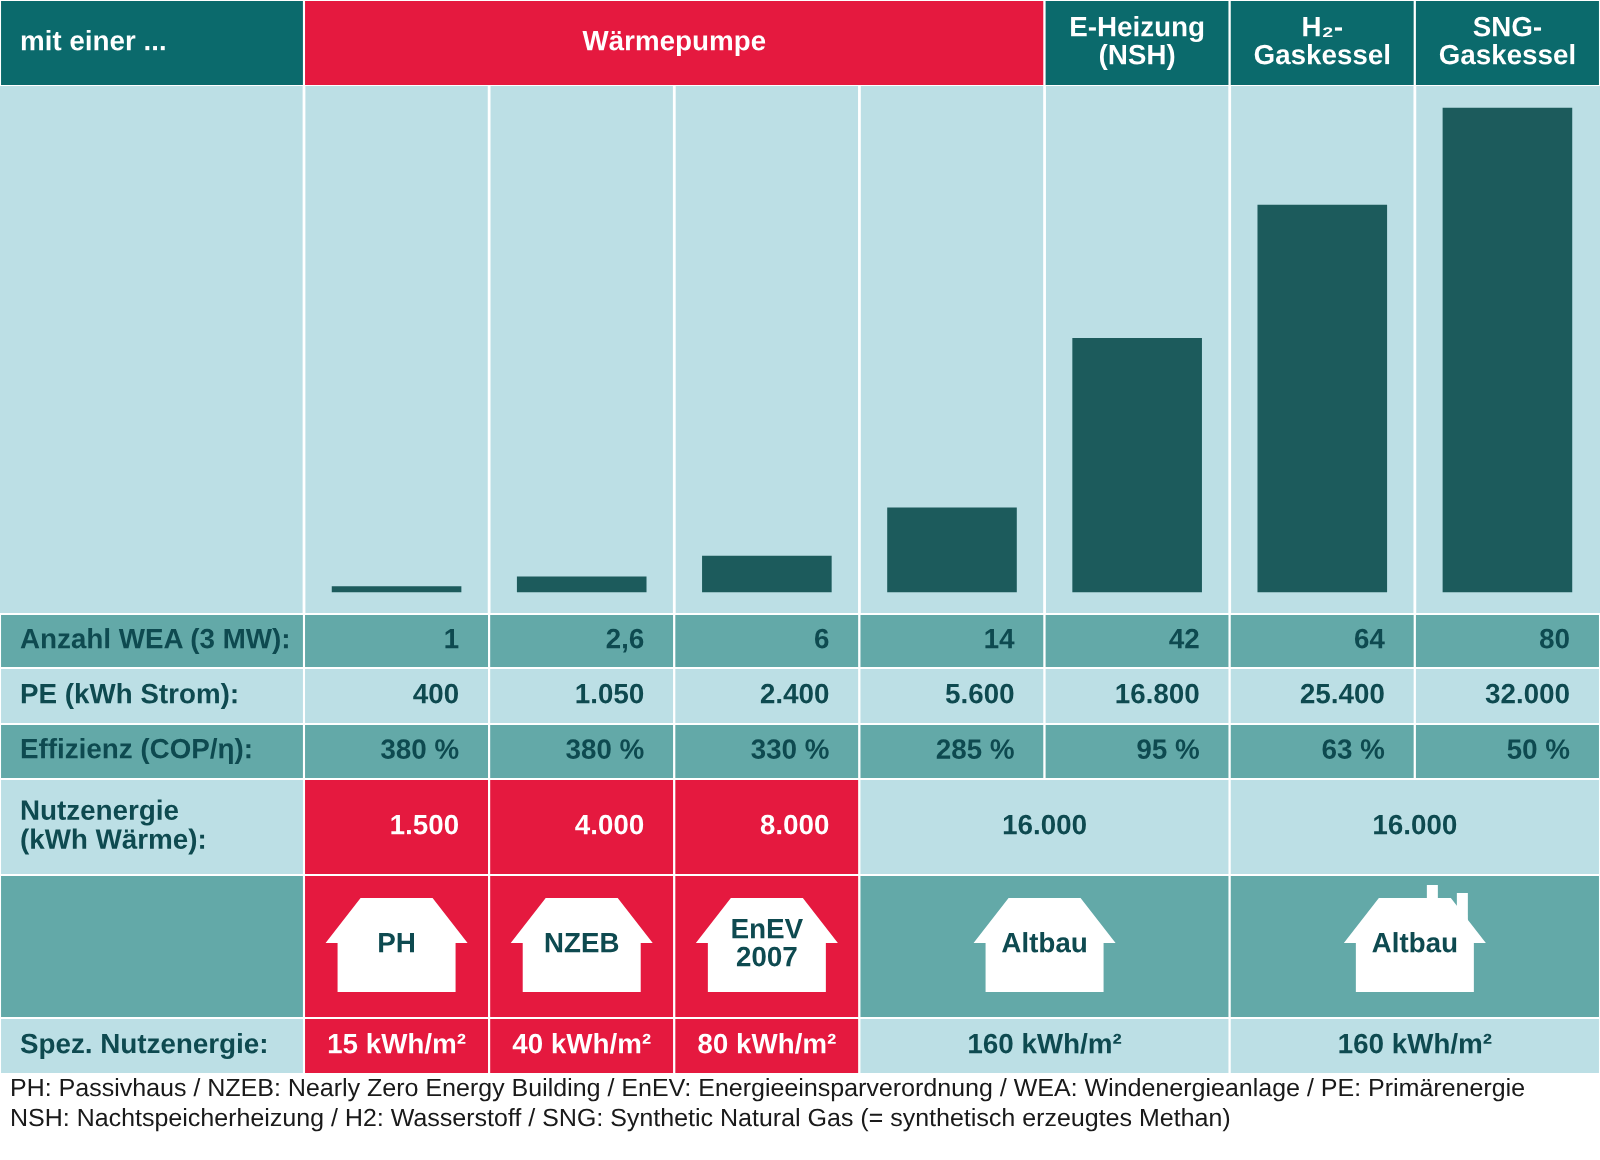 This screenshot has width=1600, height=1160. Describe the element at coordinates (767, 943) in the screenshot. I see `category-label: EnEV 2007` at that location.